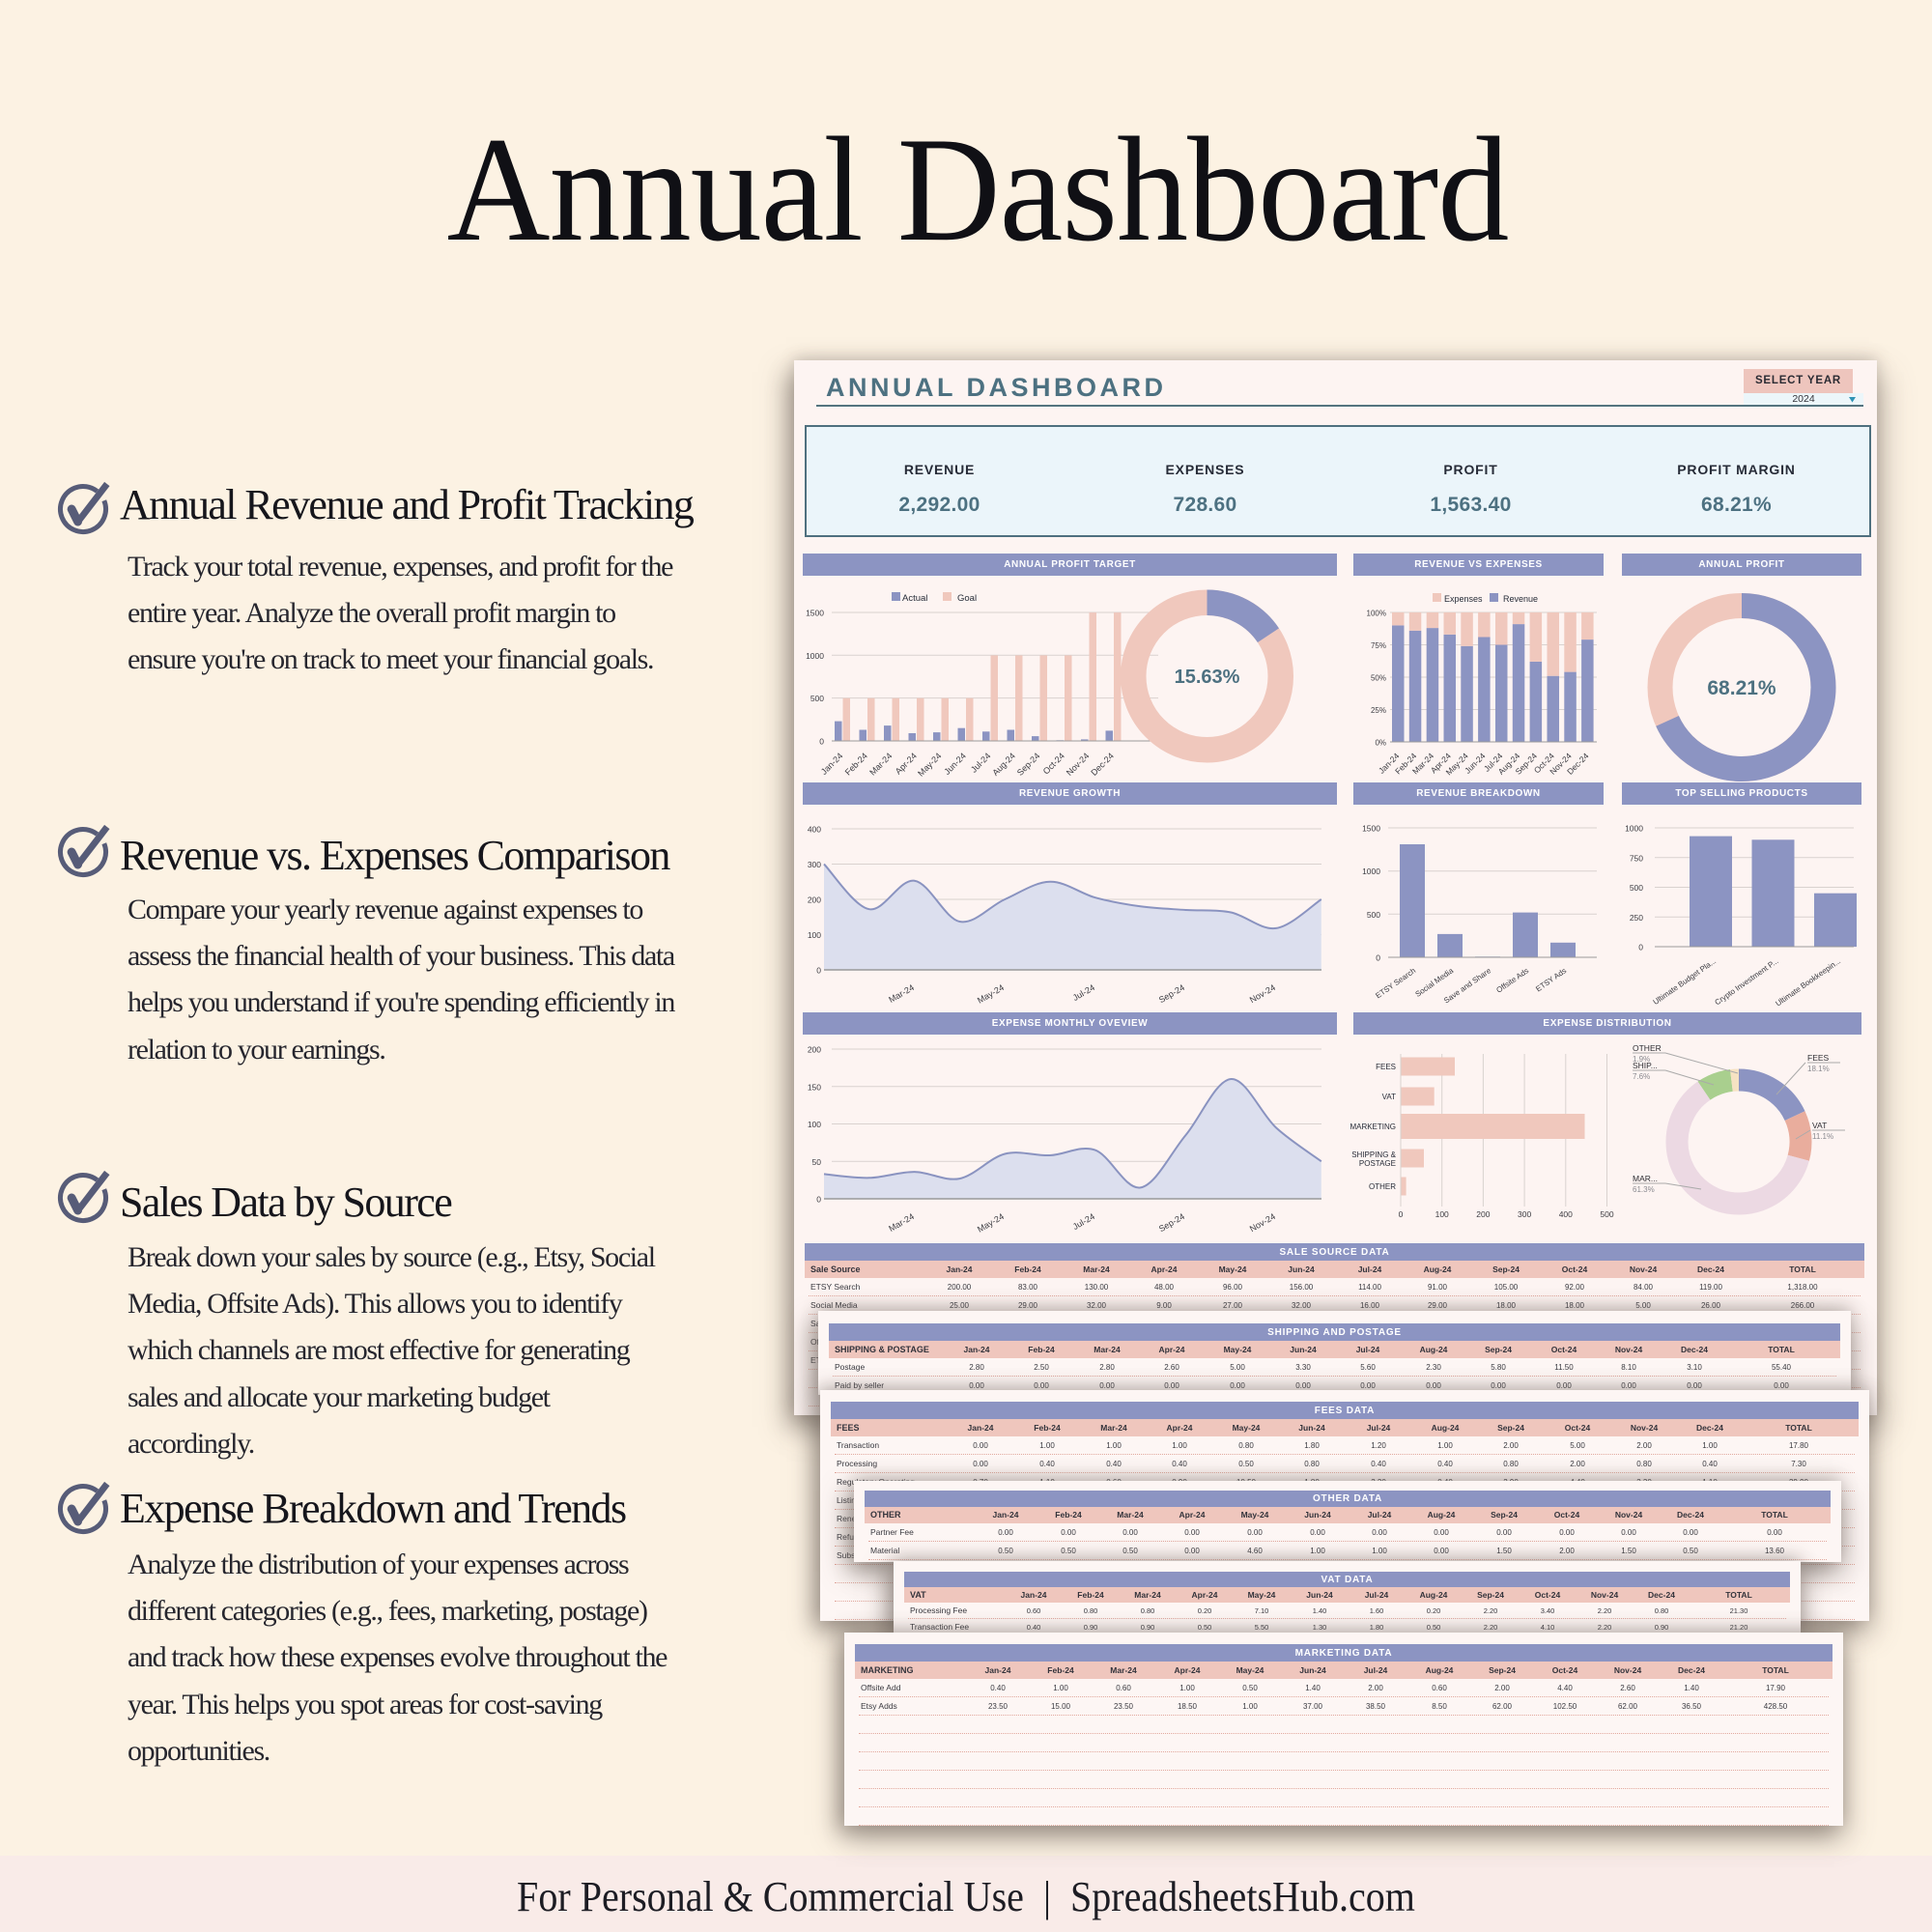  What do you see at coordinates (1377, 1163) in the screenshot?
I see `svg-text: POSTAGE` at bounding box center [1377, 1163].